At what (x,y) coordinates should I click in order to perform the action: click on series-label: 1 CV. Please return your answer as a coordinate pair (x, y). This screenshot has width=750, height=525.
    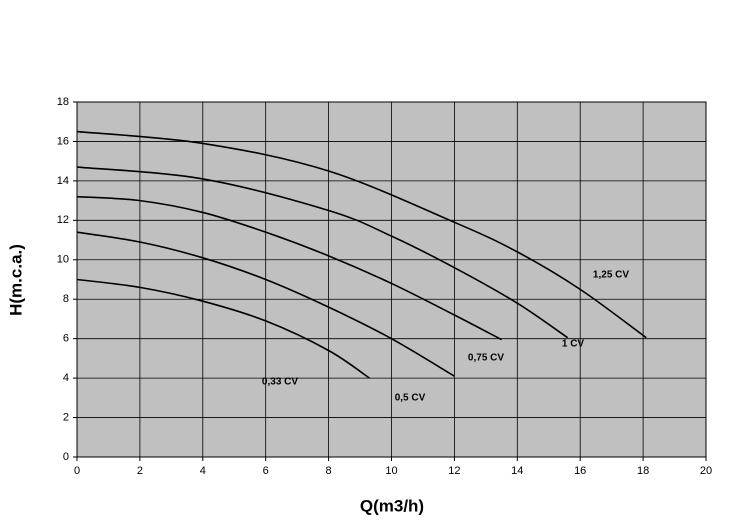
    Looking at the image, I should click on (573, 344).